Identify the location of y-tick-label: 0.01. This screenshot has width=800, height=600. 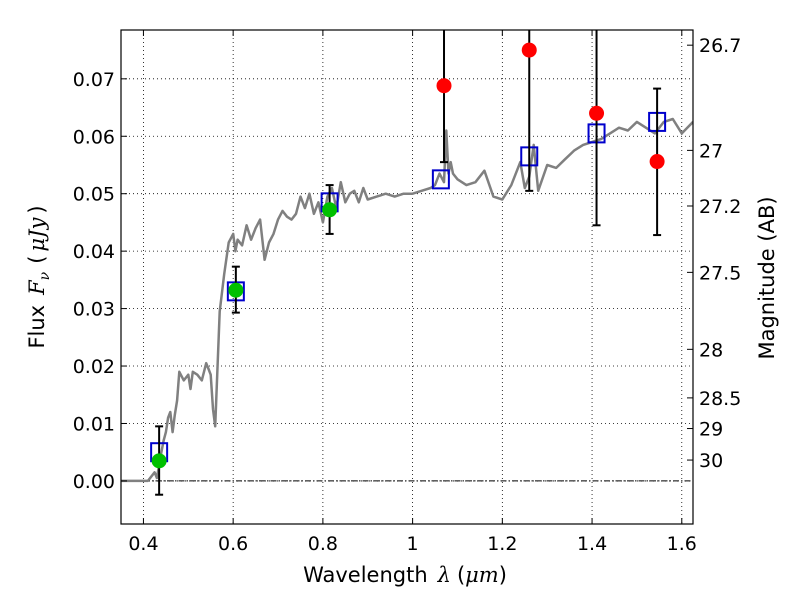
(94, 424).